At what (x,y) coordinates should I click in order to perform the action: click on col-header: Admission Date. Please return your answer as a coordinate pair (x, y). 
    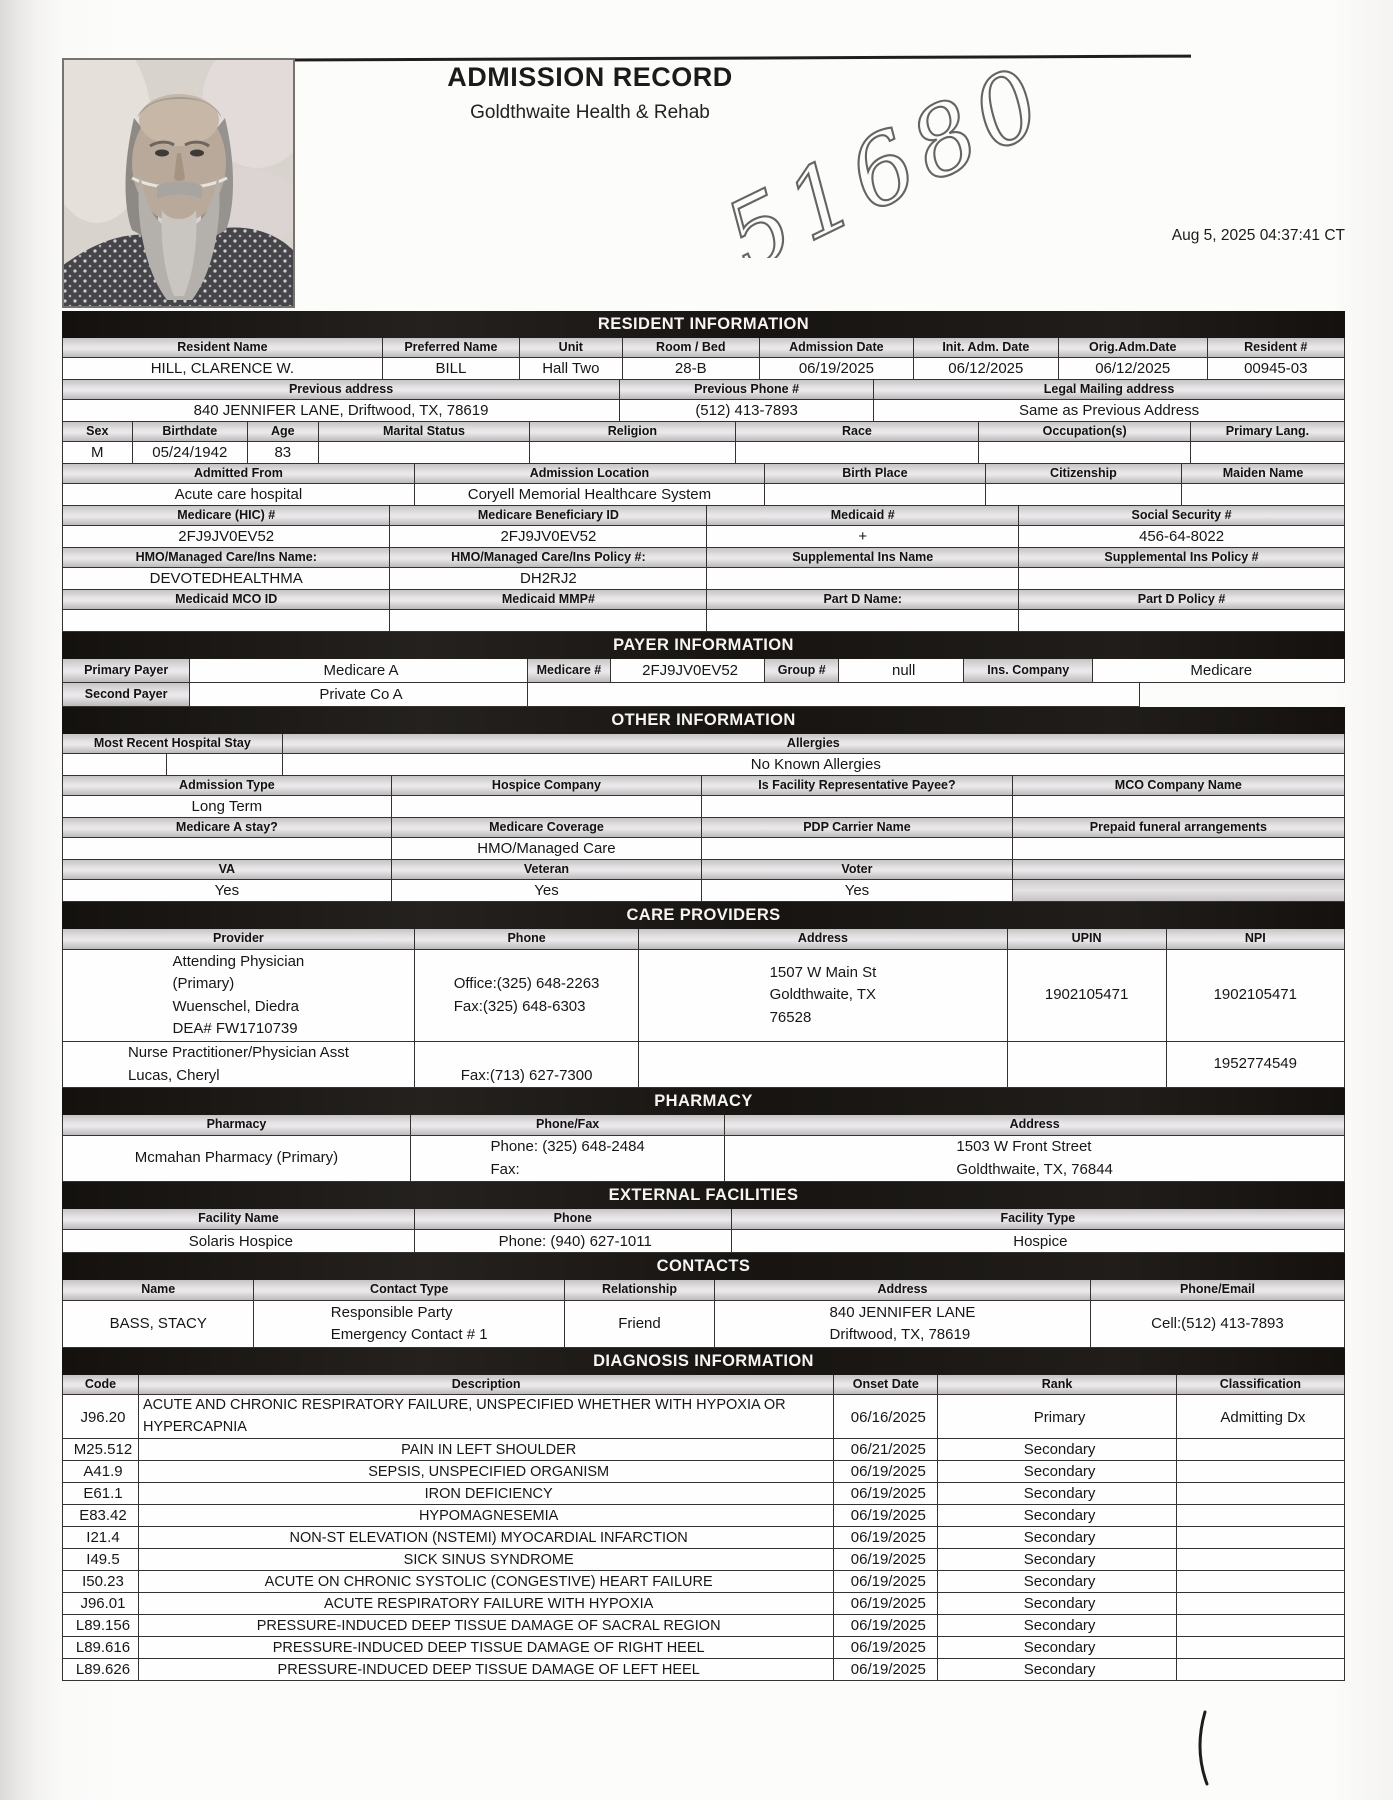
    Looking at the image, I should click on (836, 348).